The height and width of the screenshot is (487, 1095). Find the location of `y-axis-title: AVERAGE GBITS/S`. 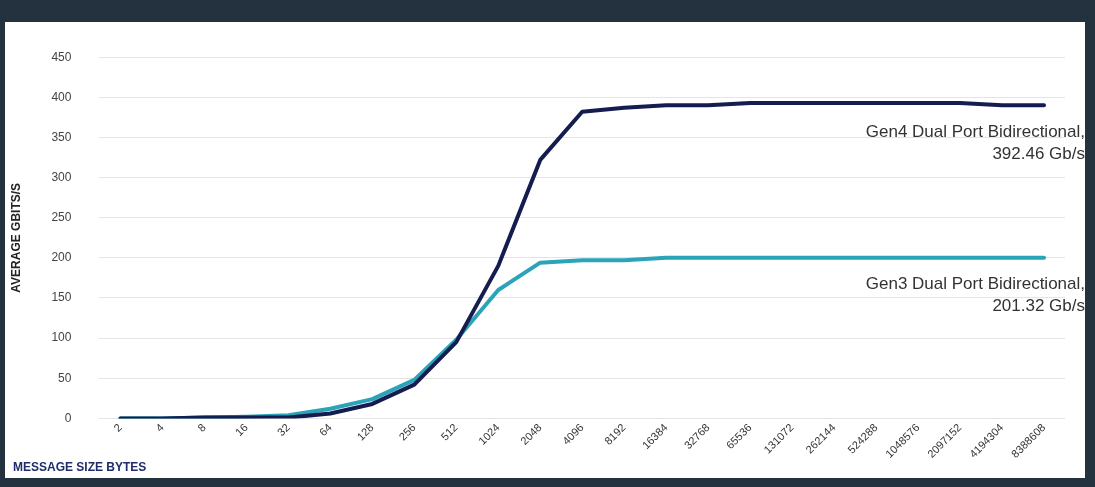

y-axis-title: AVERAGE GBITS/S is located at coordinates (15, 237).